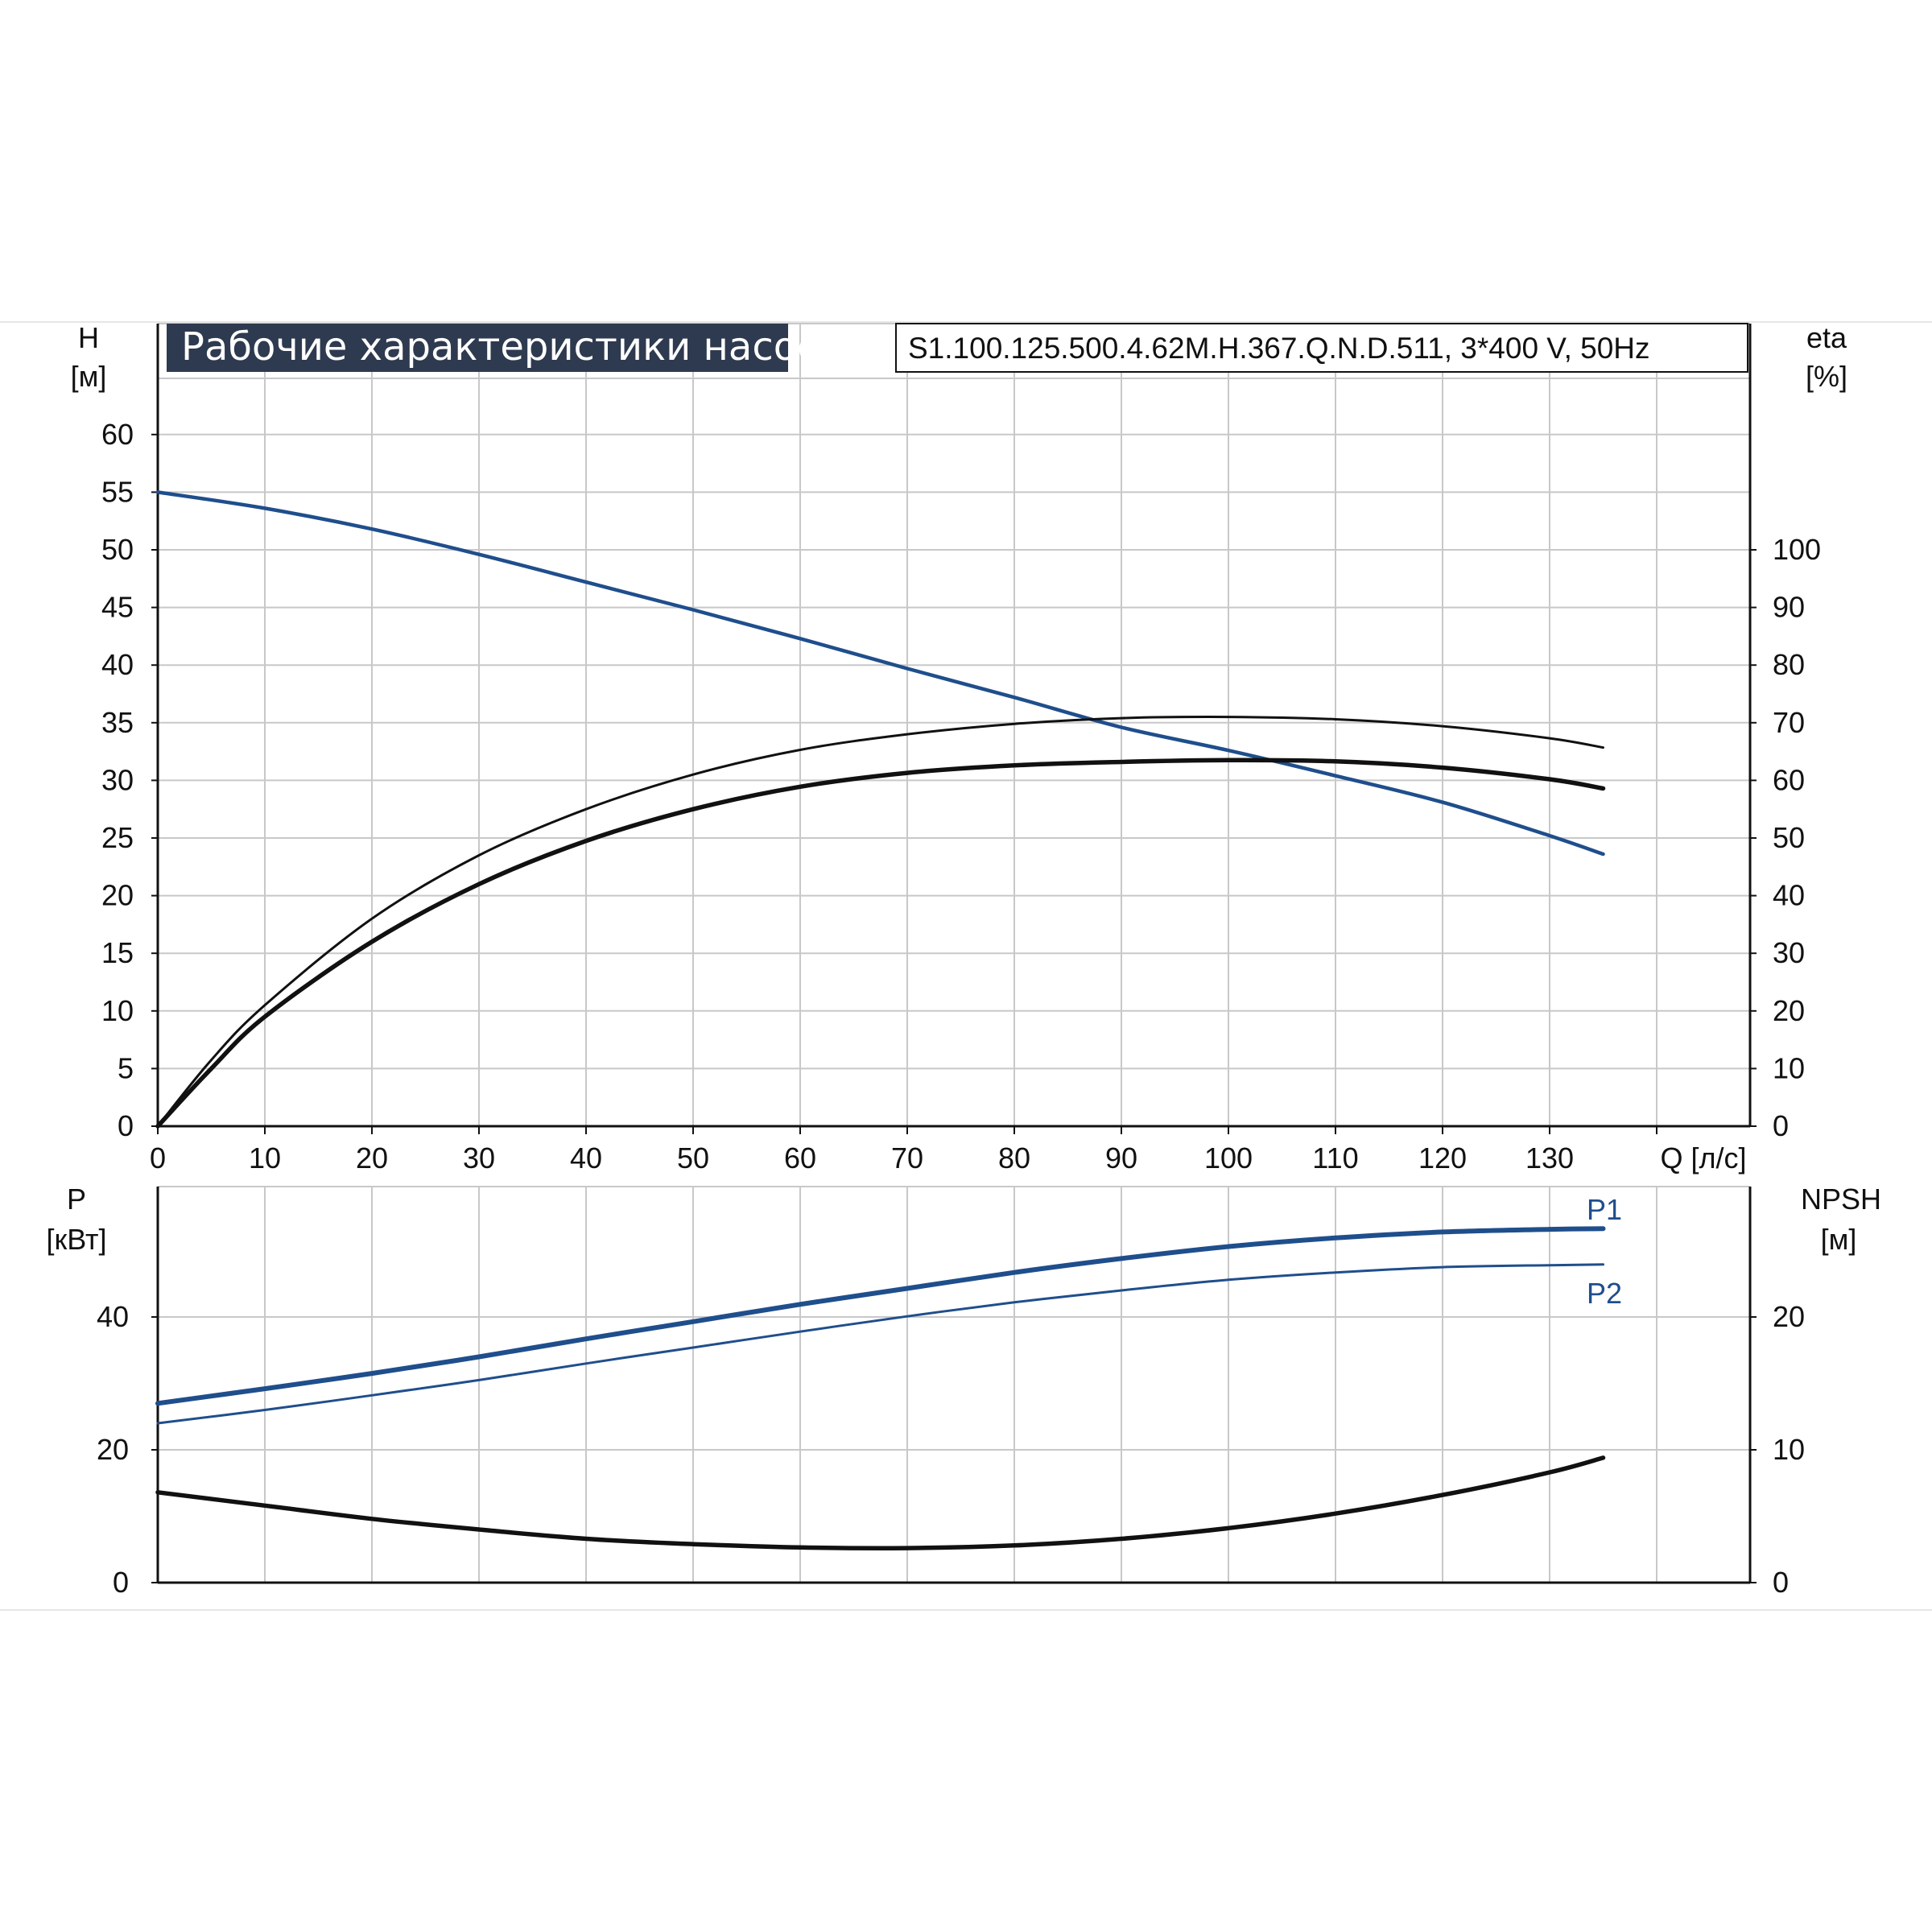  Describe the element at coordinates (117, 895) in the screenshot. I see `h-tick-label: 20` at that location.